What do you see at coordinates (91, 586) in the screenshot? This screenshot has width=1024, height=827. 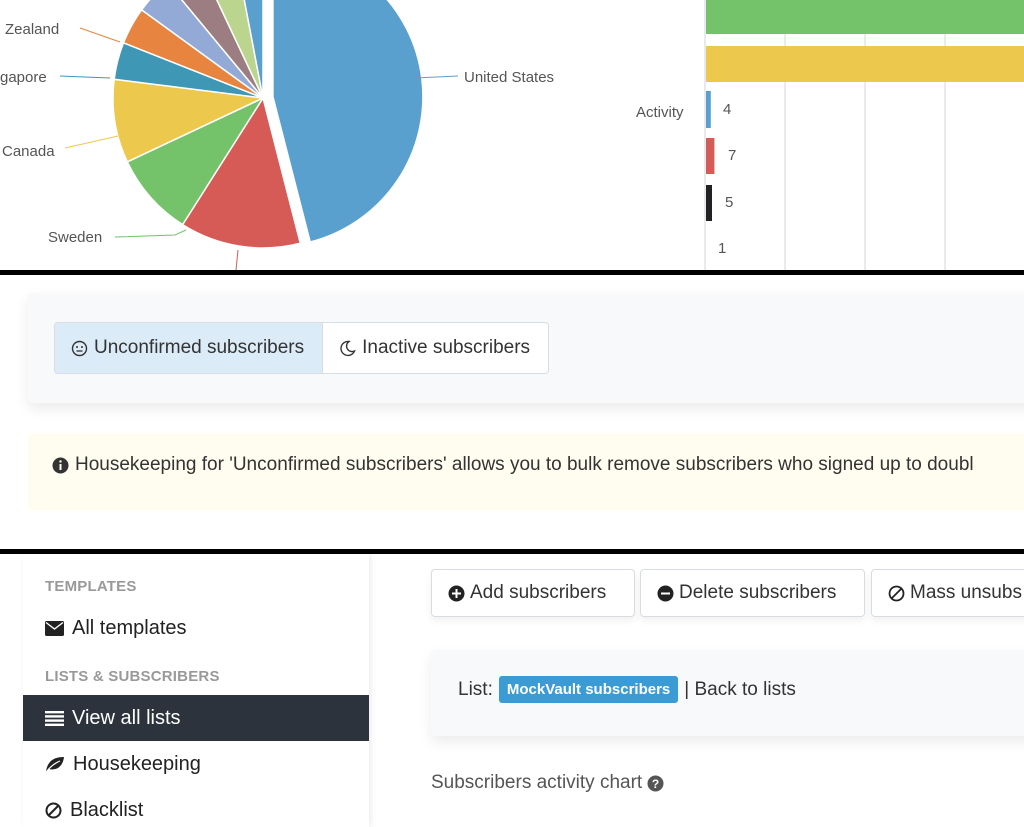 I see `sidebar-section-templates: TEMPLATES` at bounding box center [91, 586].